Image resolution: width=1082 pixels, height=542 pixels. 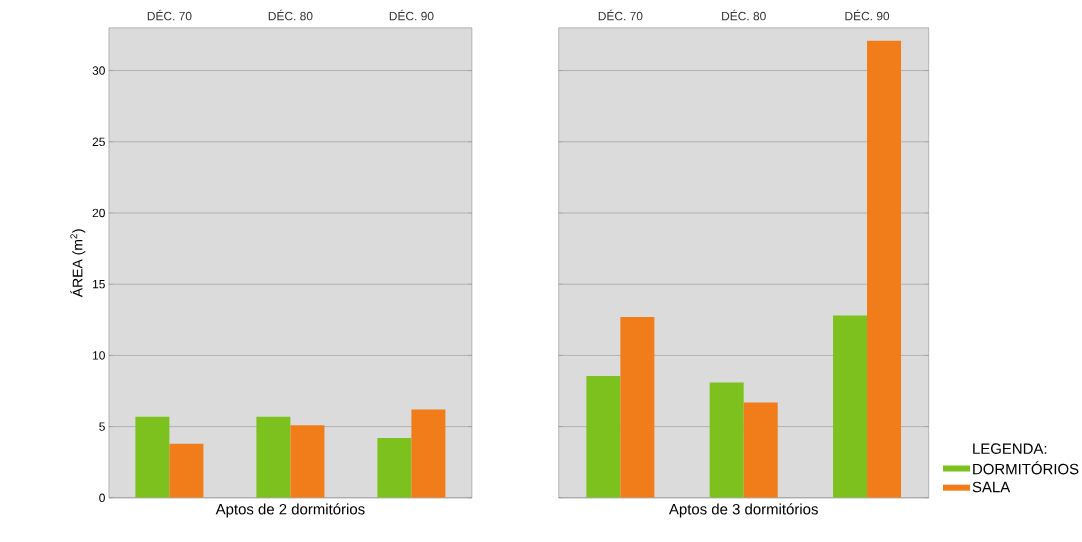 I want to click on y-tick-label: 10, so click(x=99, y=355).